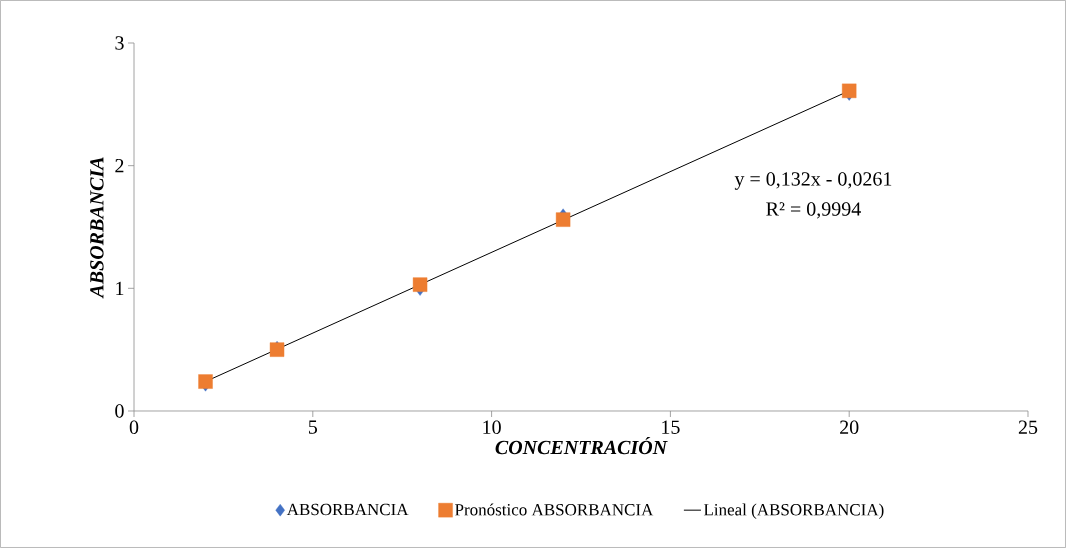 The width and height of the screenshot is (1066, 548). What do you see at coordinates (119, 43) in the screenshot?
I see `y-tick-label: 3` at bounding box center [119, 43].